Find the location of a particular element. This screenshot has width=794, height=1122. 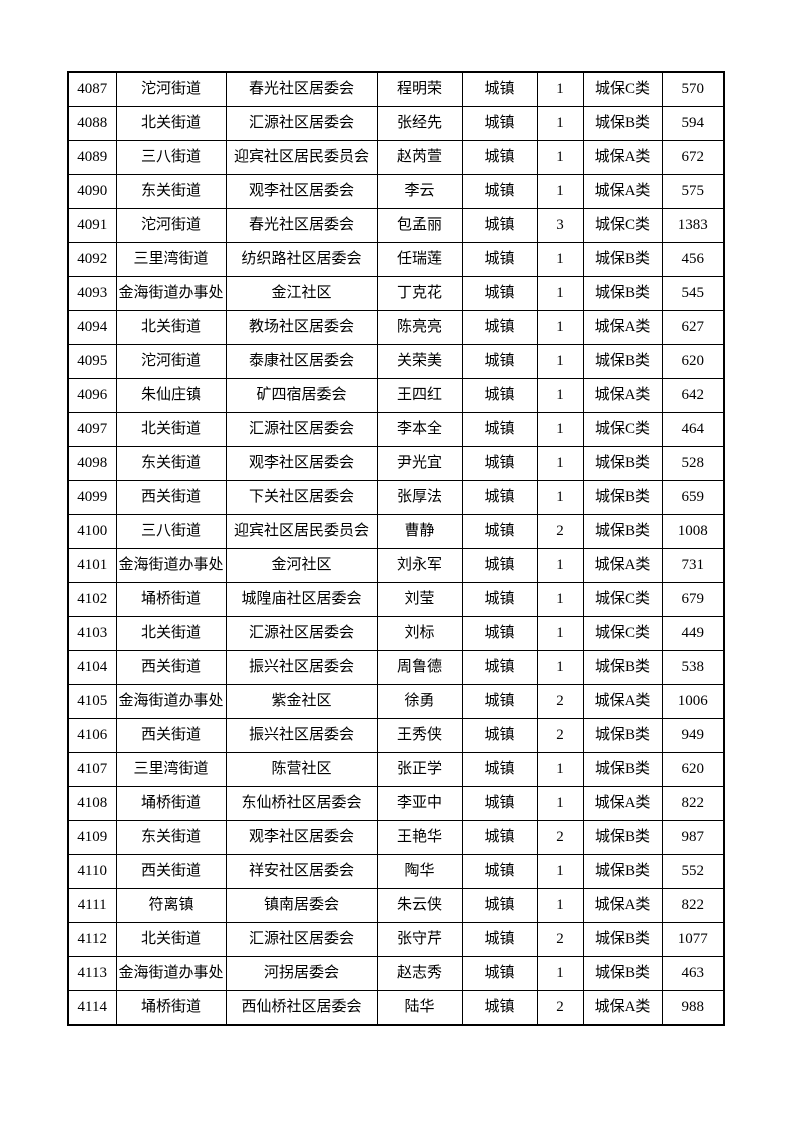

cell-person-name: 张守芹 is located at coordinates (419, 939).